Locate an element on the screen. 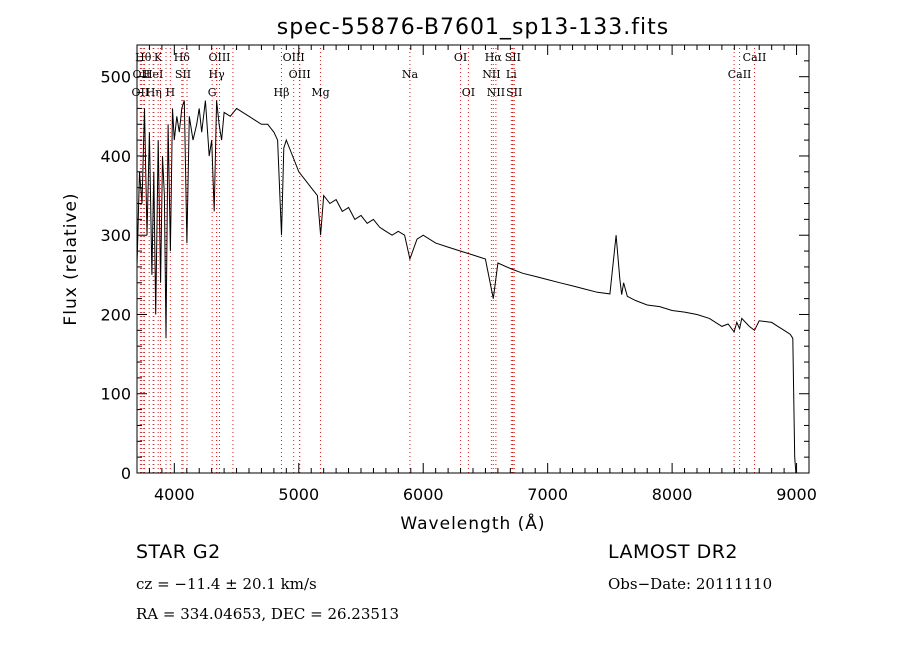  spectral-line-label: Hθ is located at coordinates (143, 57).